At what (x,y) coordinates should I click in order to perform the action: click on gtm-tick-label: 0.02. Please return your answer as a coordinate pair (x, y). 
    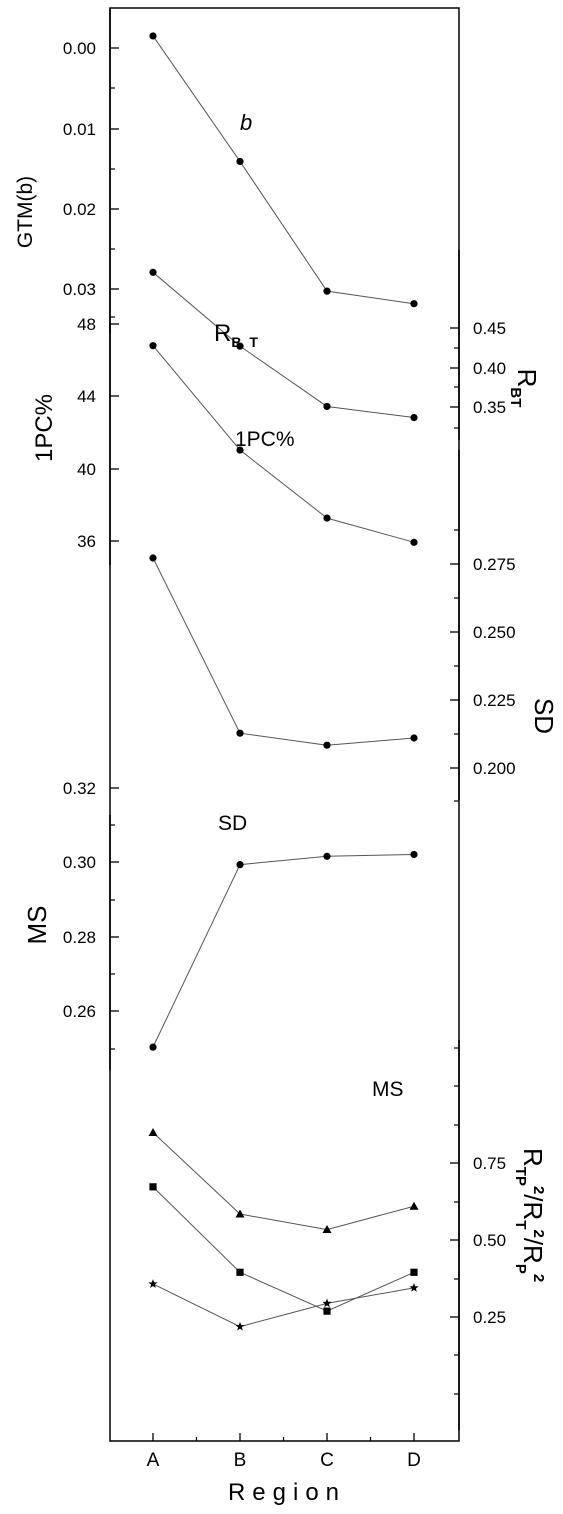
    Looking at the image, I should click on (79, 209).